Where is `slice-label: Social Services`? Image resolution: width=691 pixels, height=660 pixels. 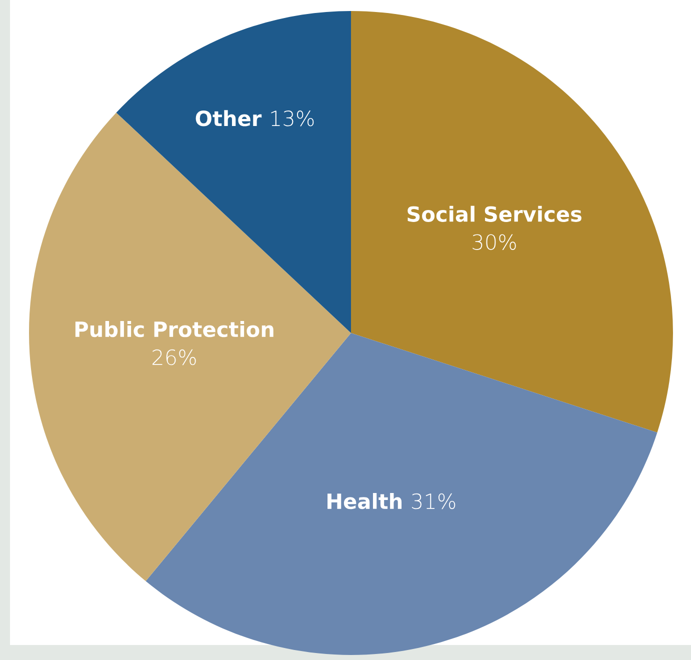 slice-label: Social Services is located at coordinates (495, 214).